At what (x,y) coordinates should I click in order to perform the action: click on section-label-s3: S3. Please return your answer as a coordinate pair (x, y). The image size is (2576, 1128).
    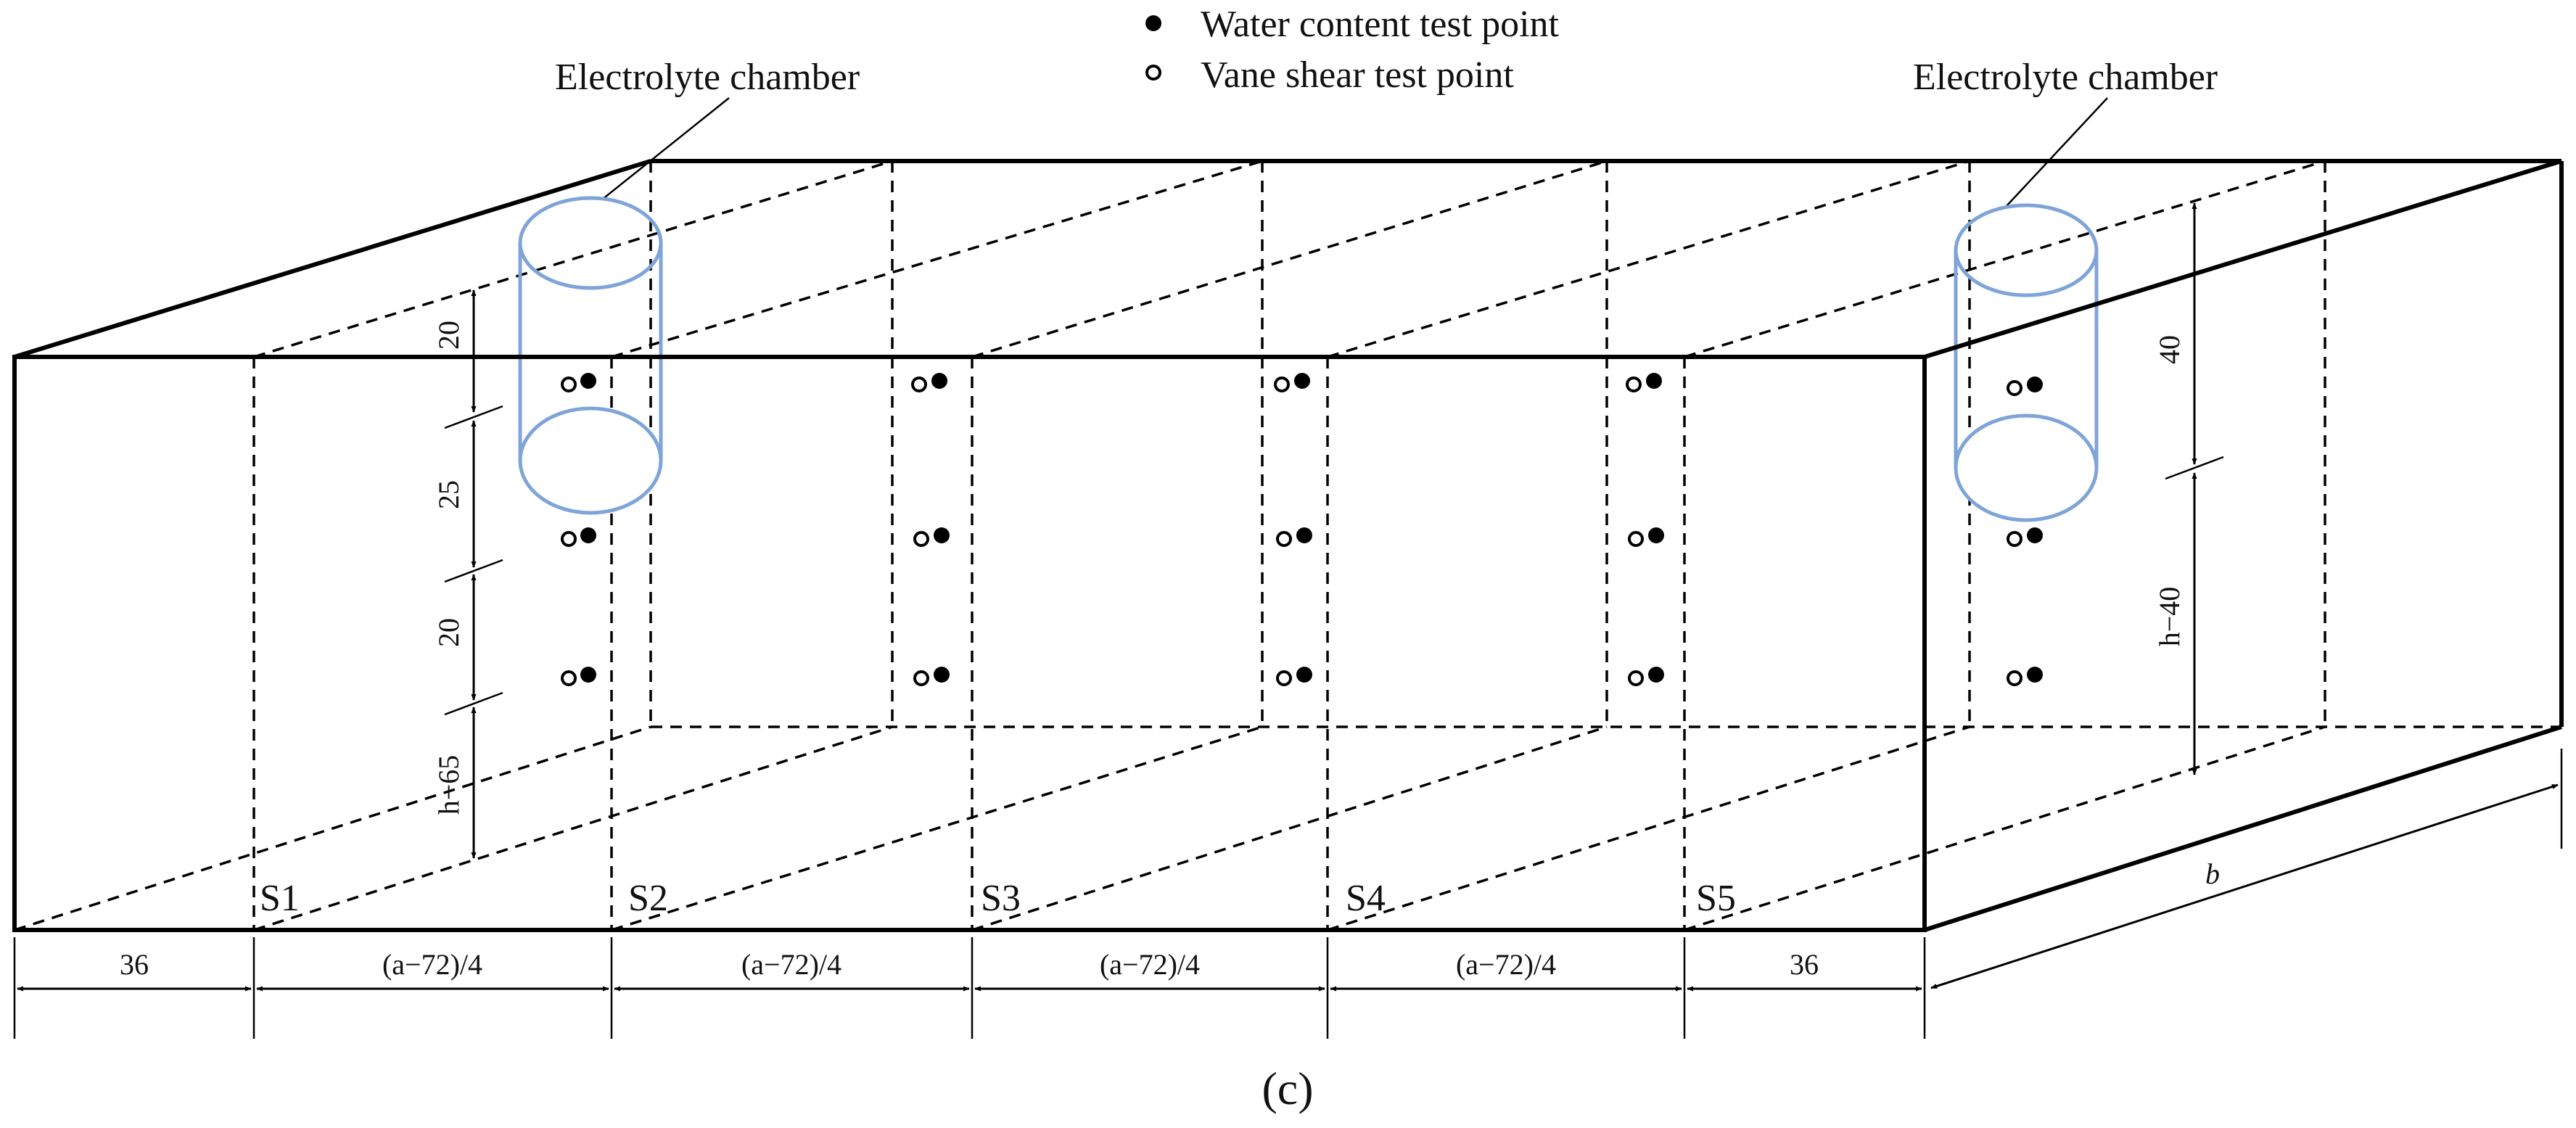
    Looking at the image, I should click on (1001, 898).